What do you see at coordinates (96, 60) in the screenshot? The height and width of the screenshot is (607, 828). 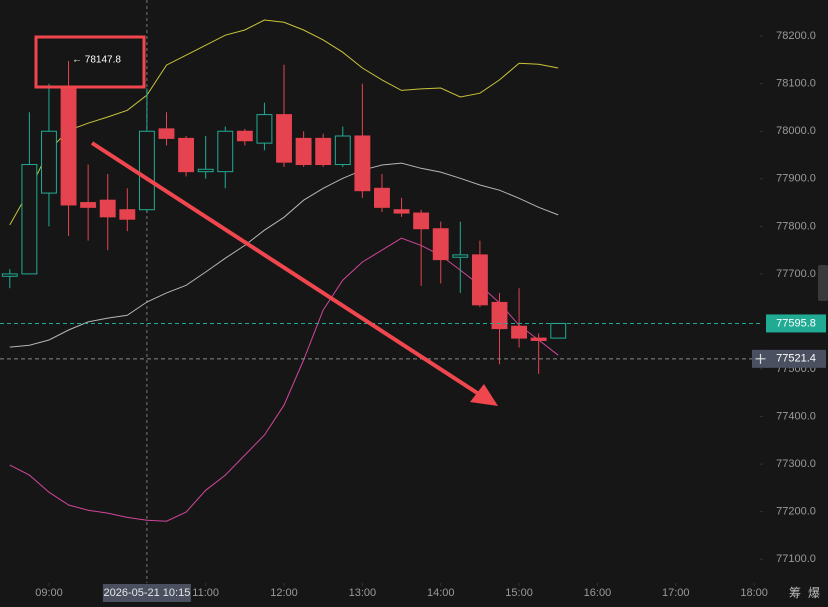 I see `max-label: ← 78147.8` at bounding box center [96, 60].